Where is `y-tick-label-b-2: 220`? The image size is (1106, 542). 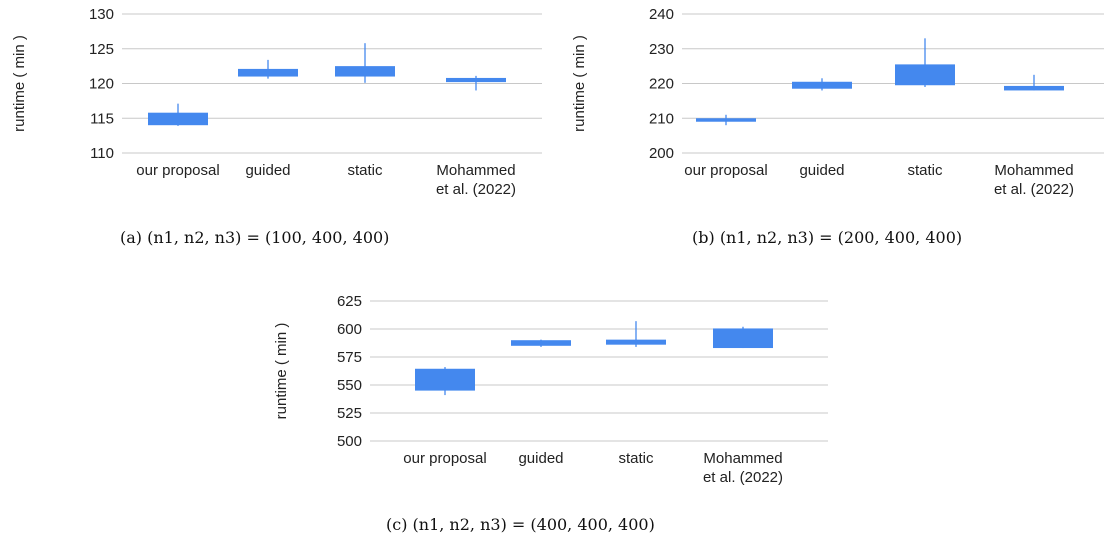 y-tick-label-b-2: 220 is located at coordinates (661, 84).